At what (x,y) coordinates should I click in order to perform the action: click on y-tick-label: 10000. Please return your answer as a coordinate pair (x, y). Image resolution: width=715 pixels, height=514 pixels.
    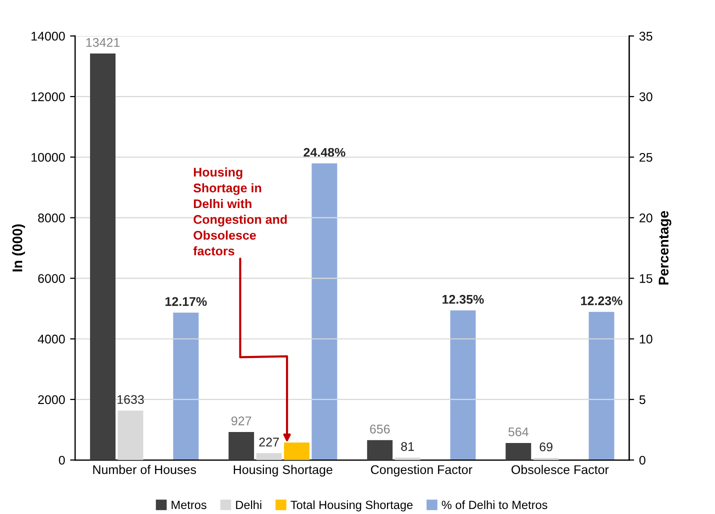
    Looking at the image, I should click on (48, 157).